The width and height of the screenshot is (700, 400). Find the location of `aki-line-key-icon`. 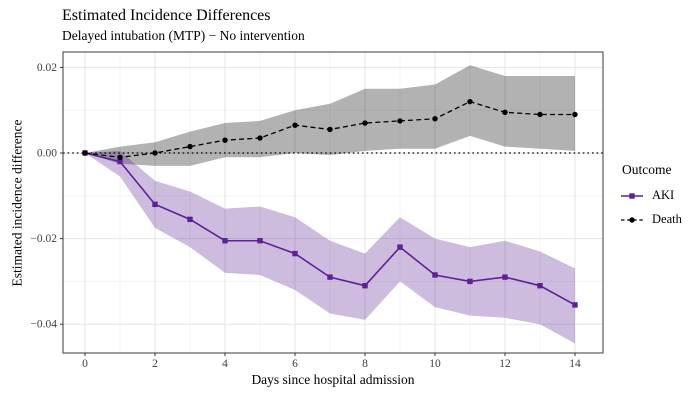

aki-line-key-icon is located at coordinates (632, 195).